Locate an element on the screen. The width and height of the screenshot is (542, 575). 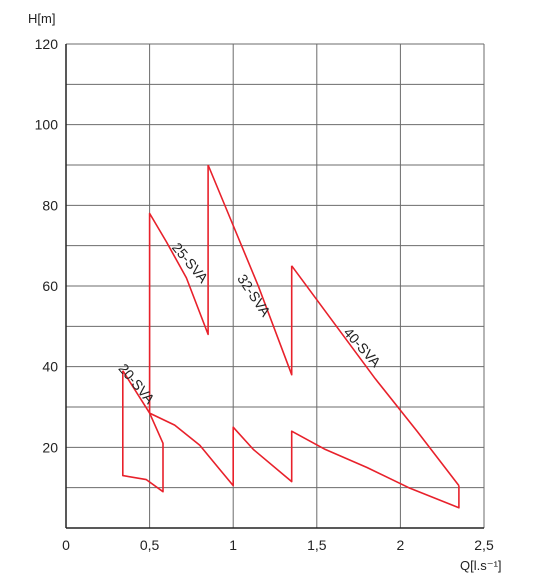
x-tick-label: 2 is located at coordinates (401, 545).